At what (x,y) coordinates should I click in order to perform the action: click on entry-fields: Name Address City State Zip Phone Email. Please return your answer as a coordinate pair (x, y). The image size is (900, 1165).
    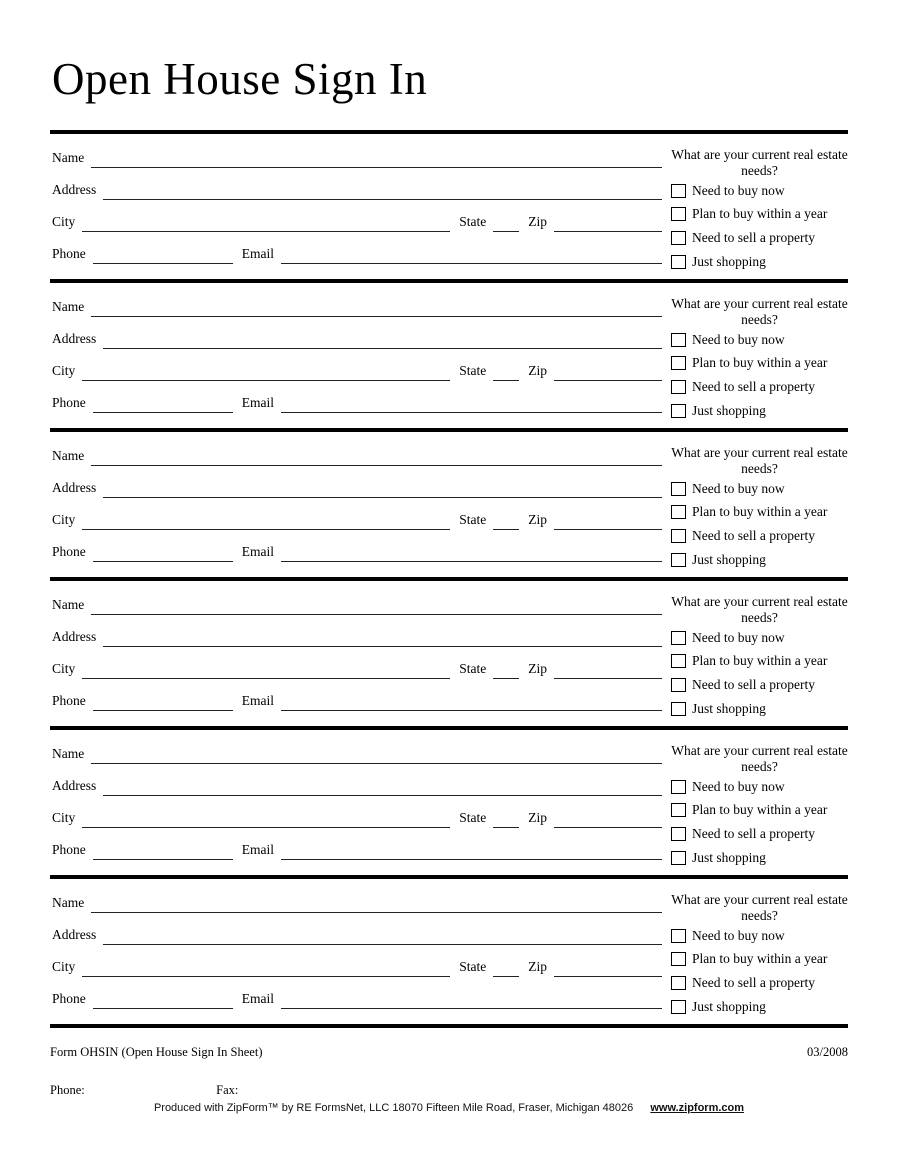
    Looking at the image, I should click on (357, 951).